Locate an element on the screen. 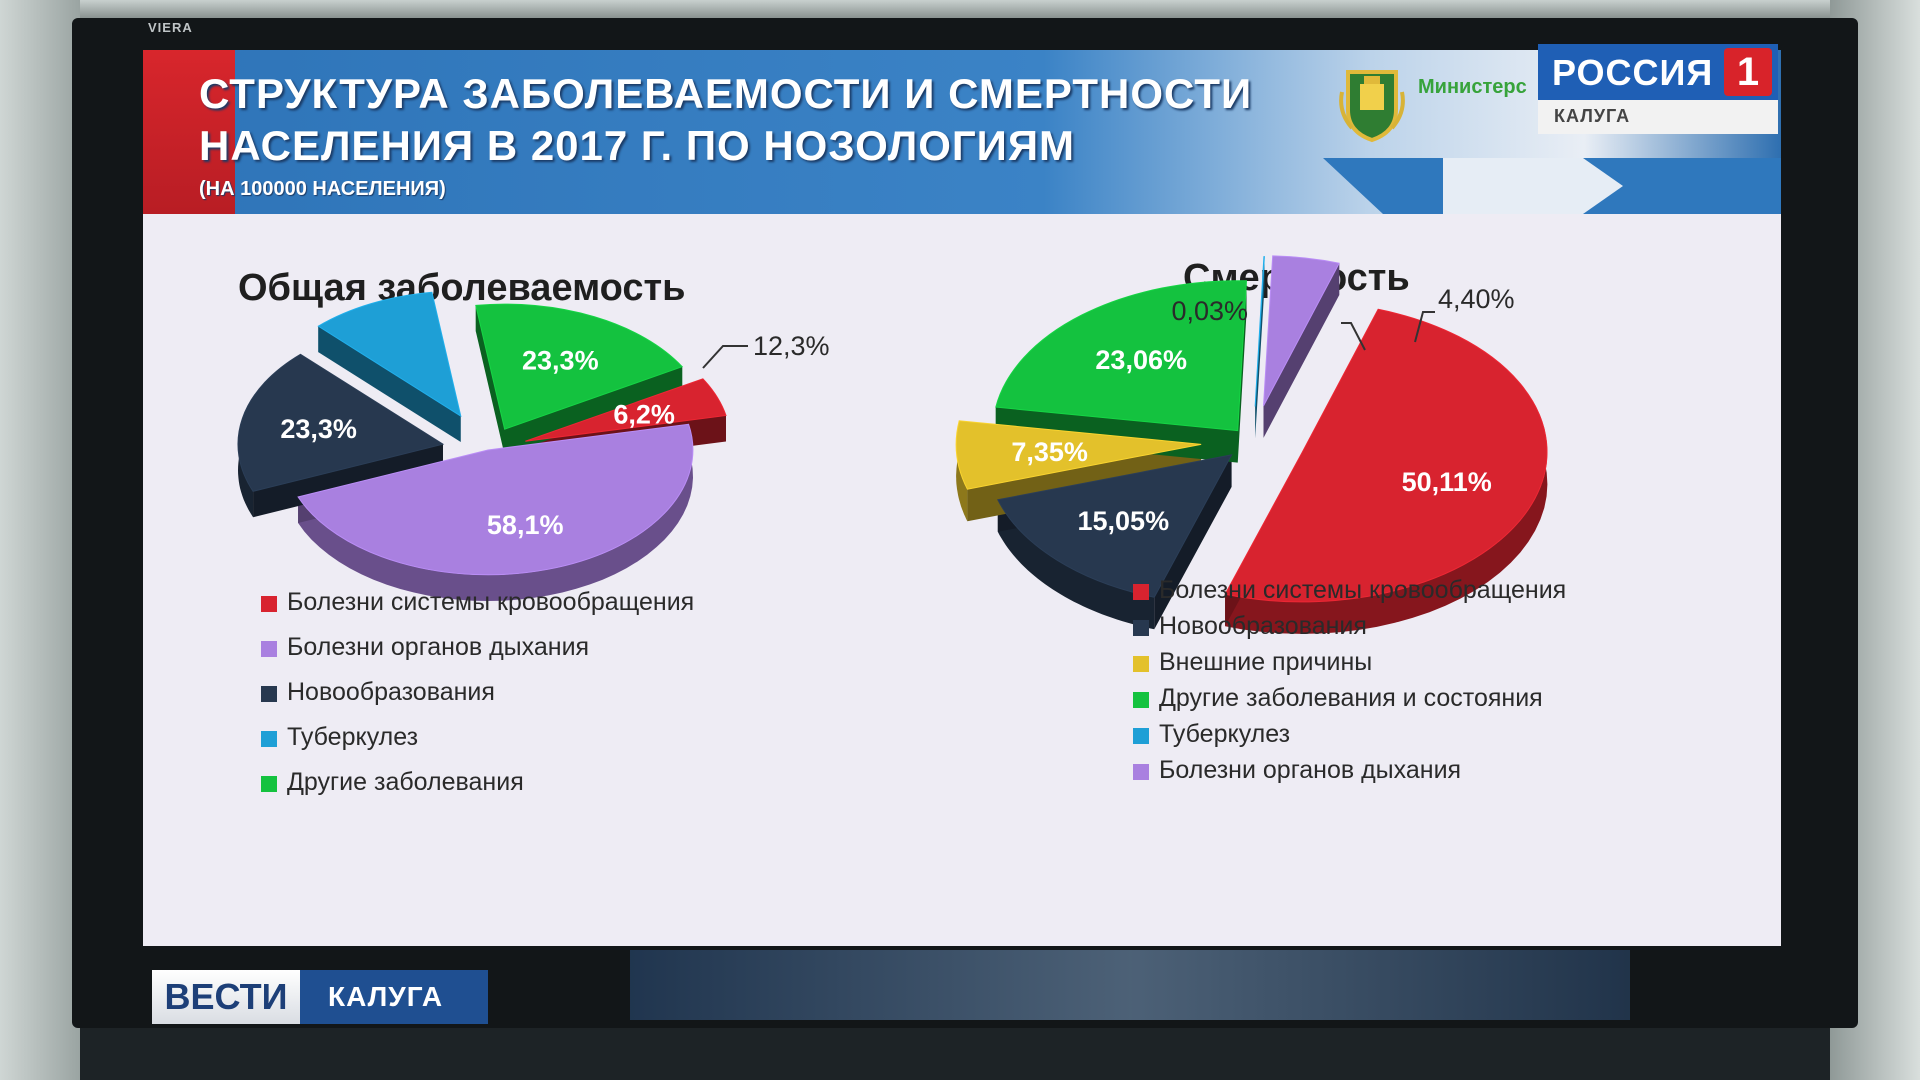 The width and height of the screenshot is (1920, 1080). legend-0-label-2: Новообразования is located at coordinates (391, 692).